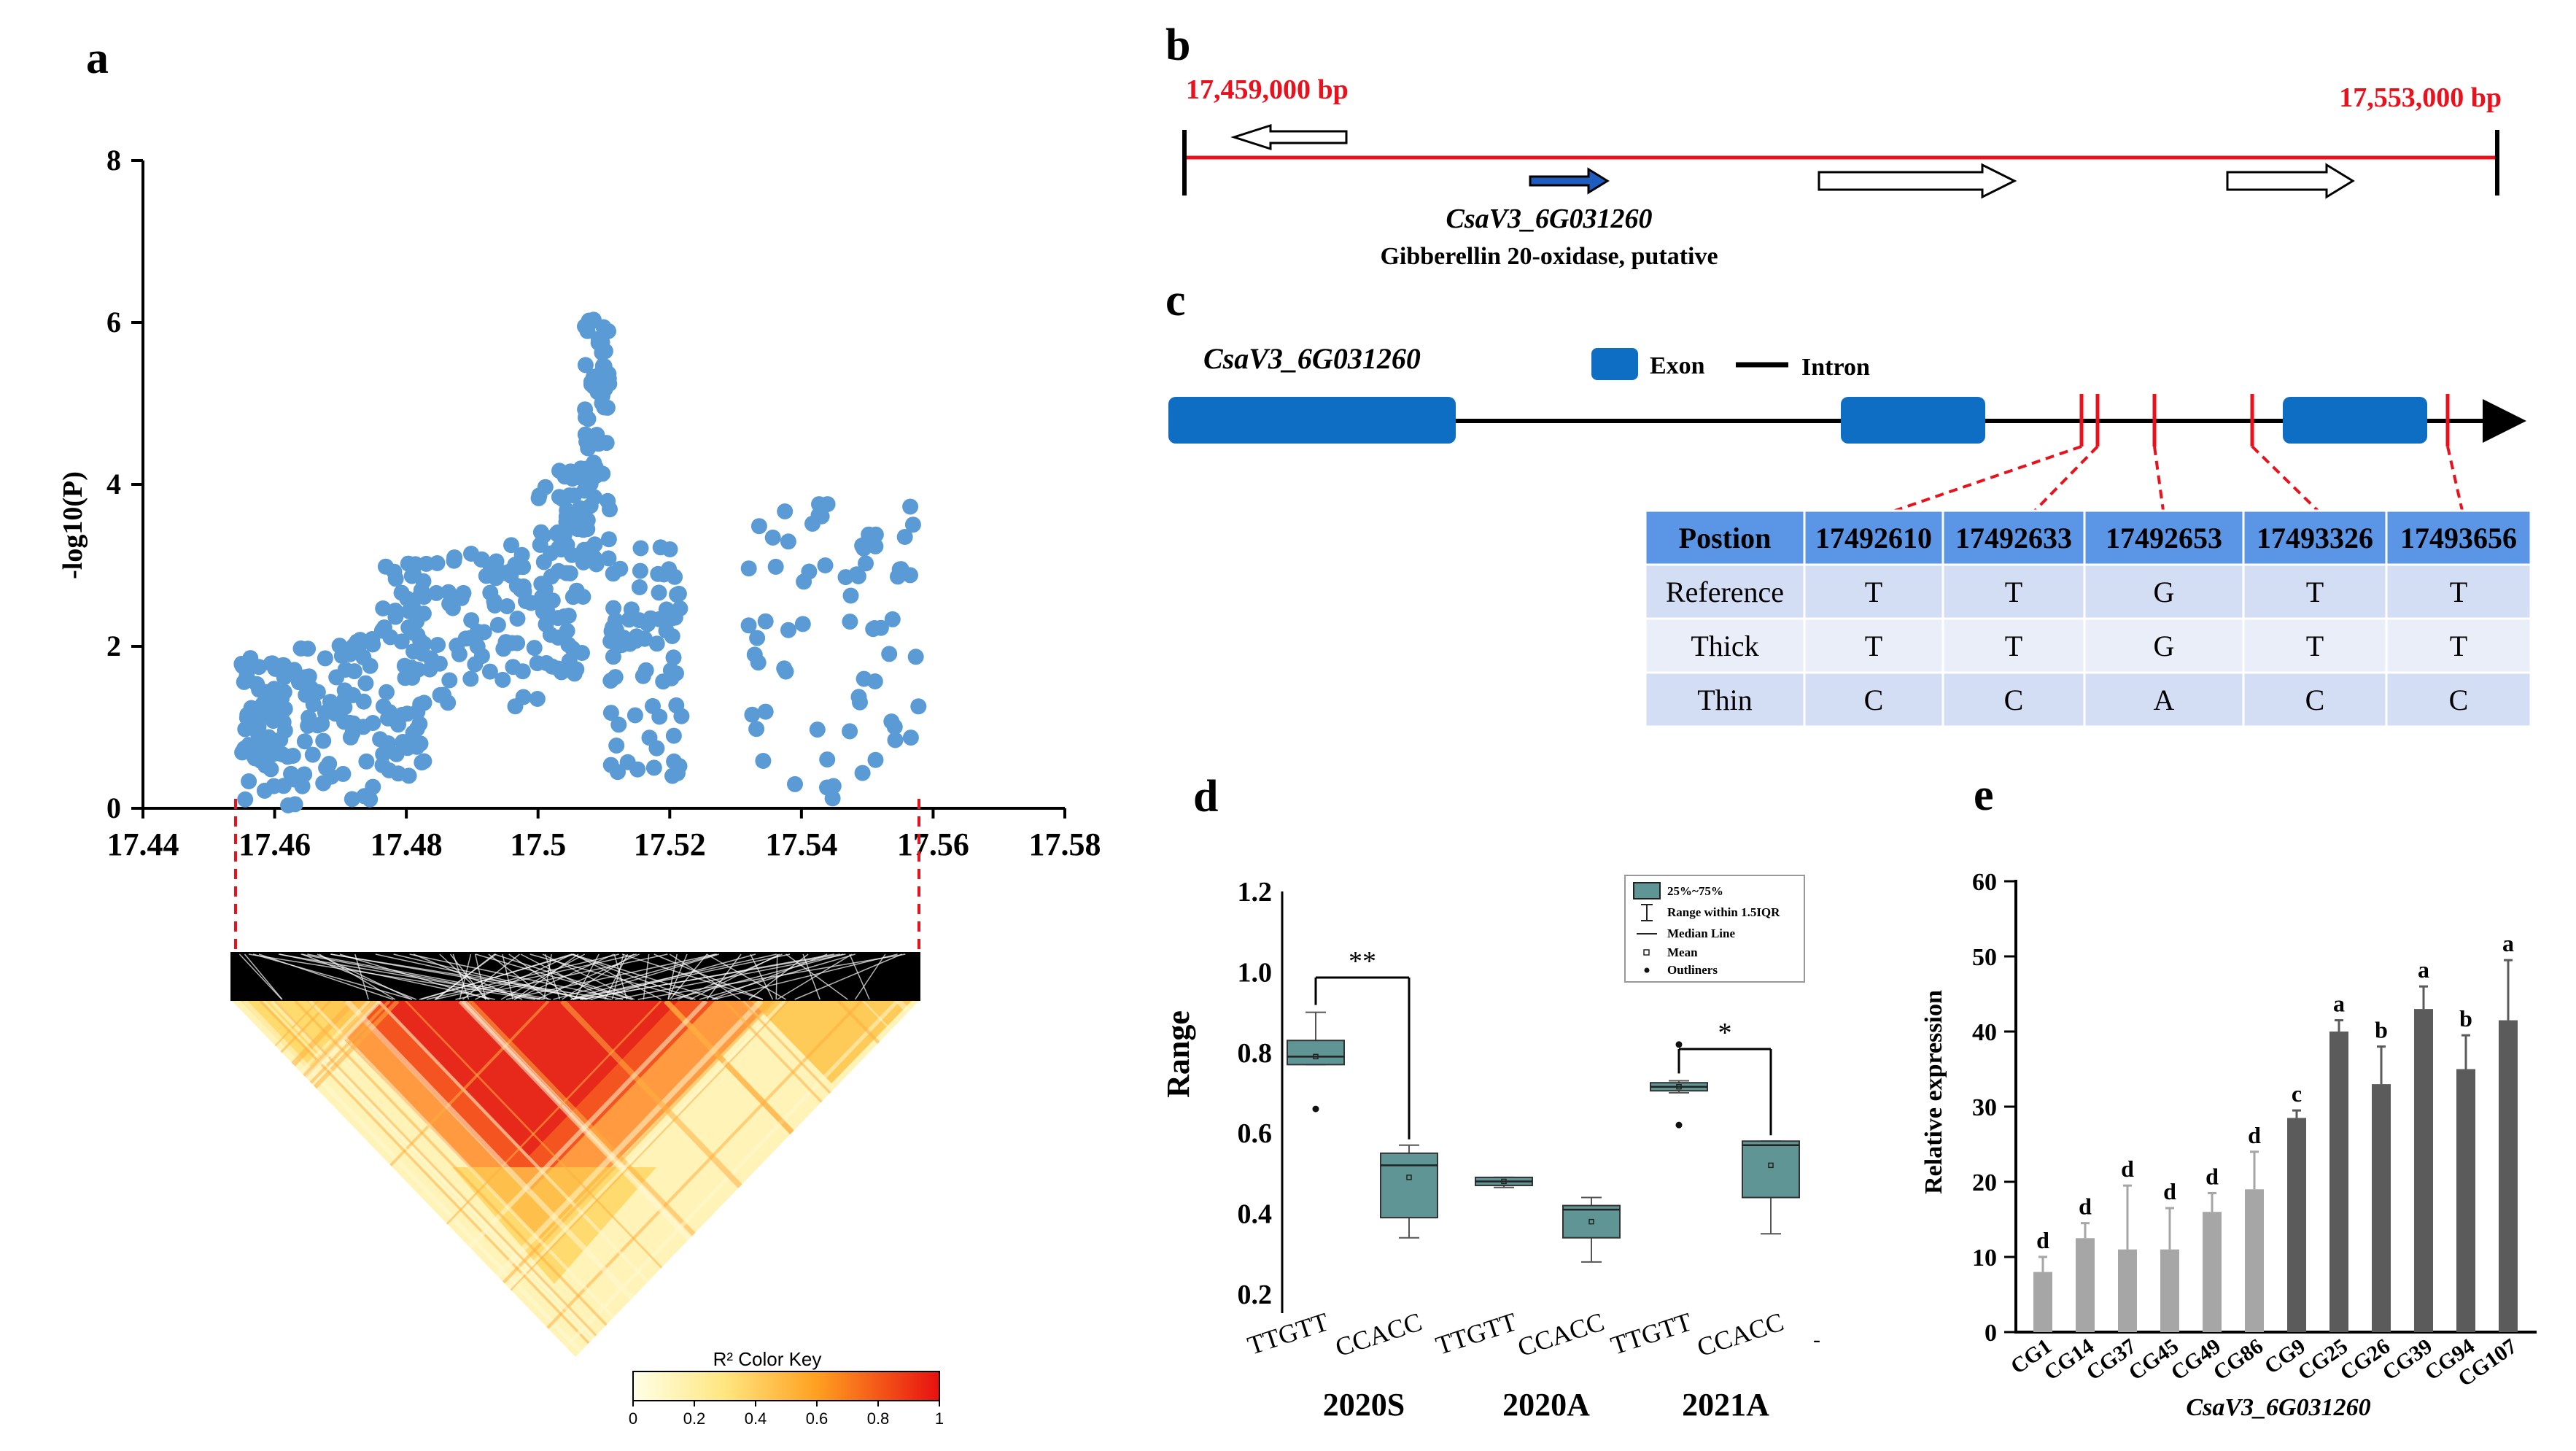 Image resolution: width=2576 pixels, height=1451 pixels. What do you see at coordinates (1873, 592) in the screenshot?
I see `table-value: T` at bounding box center [1873, 592].